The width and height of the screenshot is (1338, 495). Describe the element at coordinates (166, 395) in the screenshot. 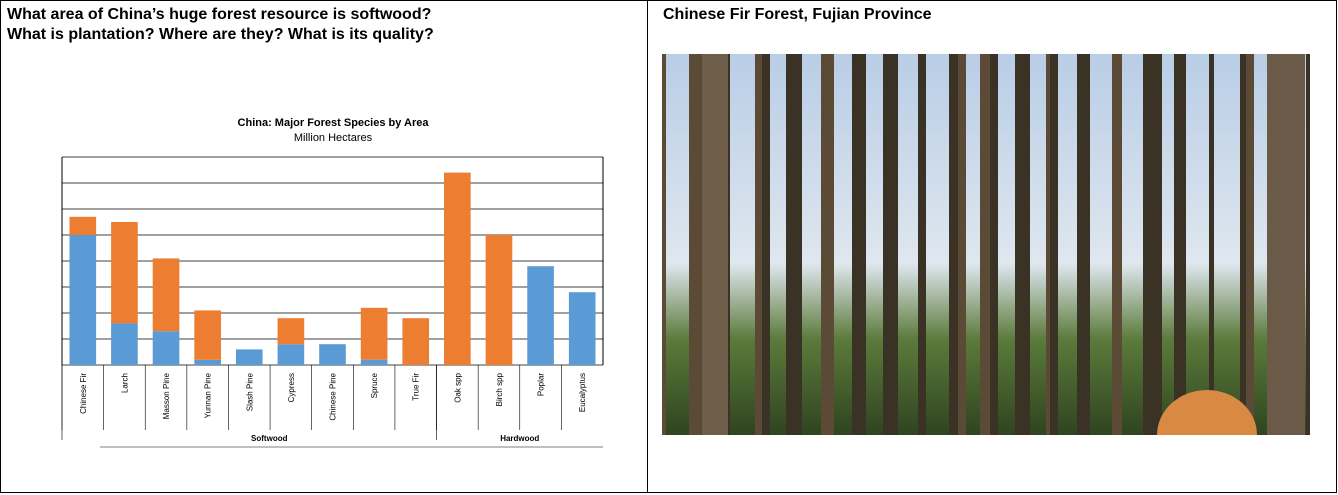

I see `x-tick-label: Masson Pine` at that location.